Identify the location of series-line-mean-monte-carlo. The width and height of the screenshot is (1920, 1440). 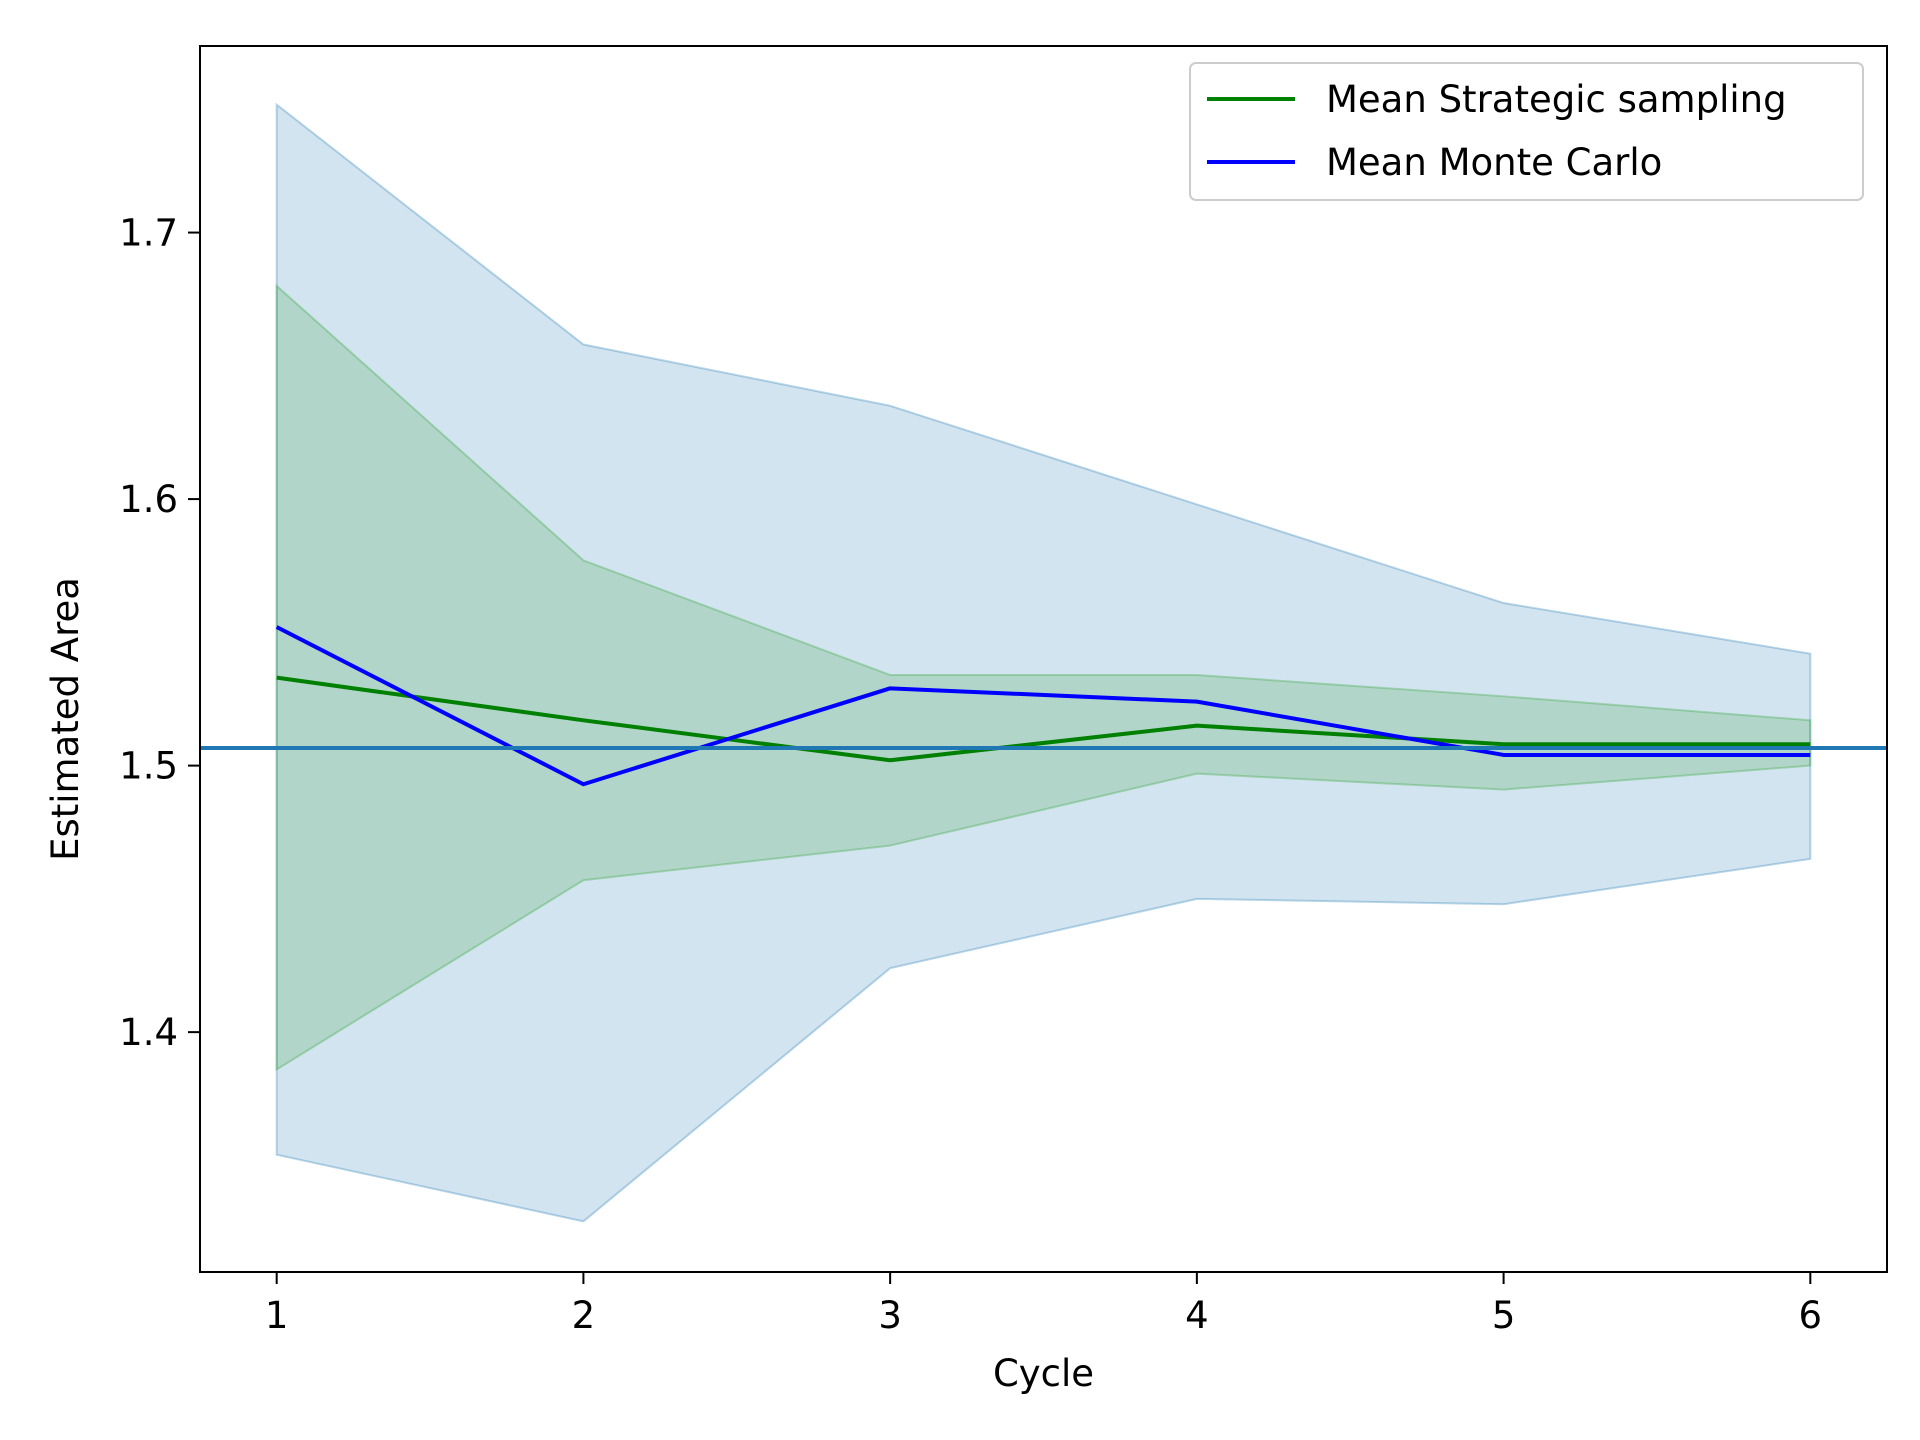
(1043, 706).